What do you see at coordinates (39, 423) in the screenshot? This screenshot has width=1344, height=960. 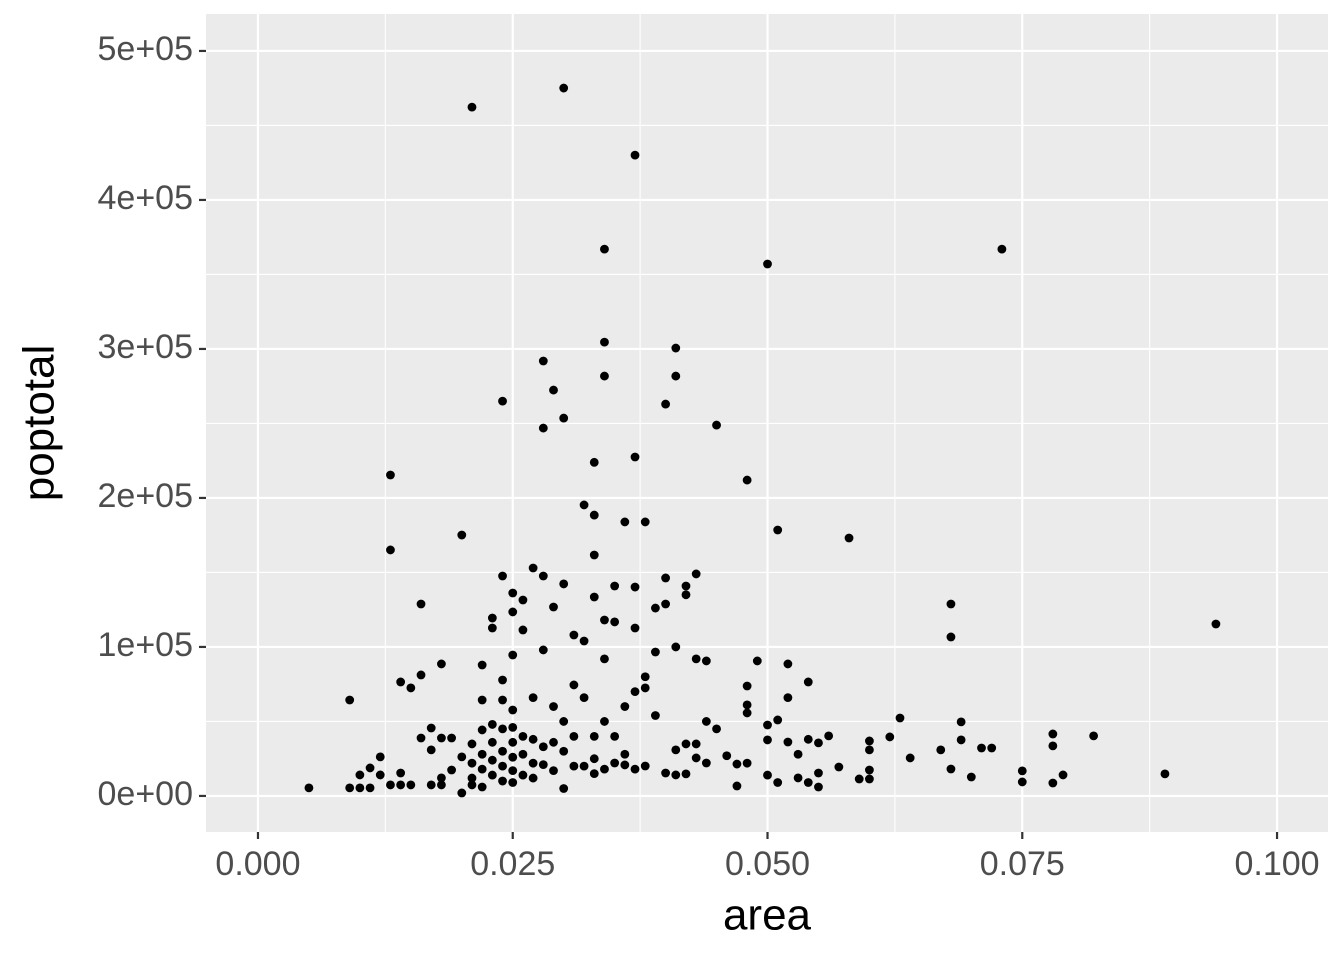 I see `y-axis-title: poptotal` at bounding box center [39, 423].